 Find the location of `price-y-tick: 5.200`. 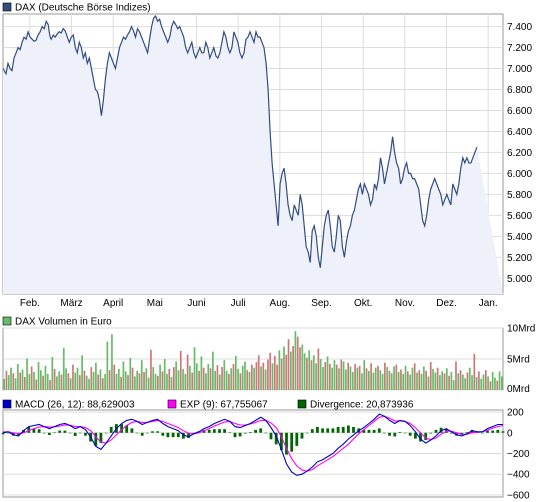

price-y-tick: 5.200 is located at coordinates (519, 258).